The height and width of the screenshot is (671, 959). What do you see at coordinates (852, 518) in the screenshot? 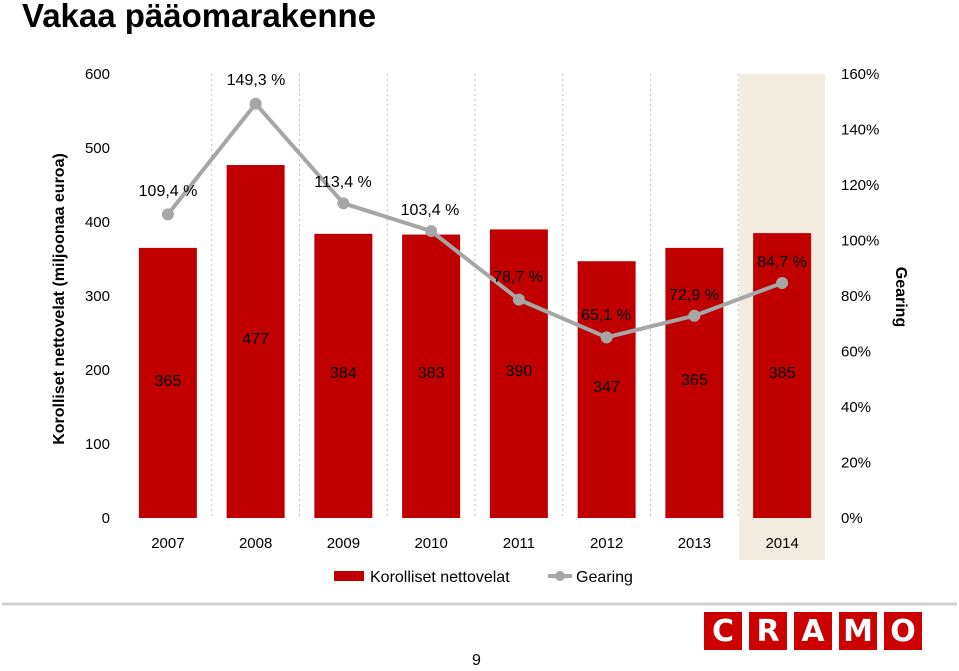
I see `y2-tick-label: 0%` at bounding box center [852, 518].